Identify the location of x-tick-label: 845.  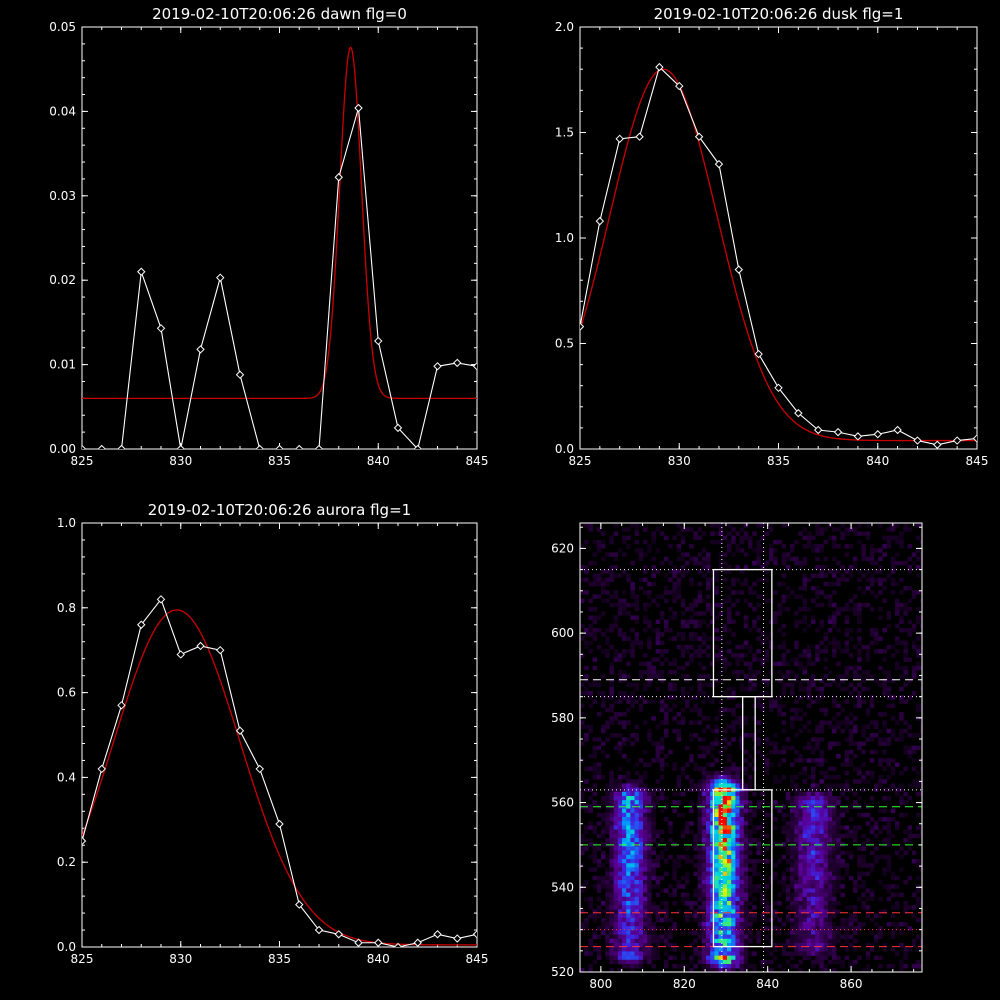
(477, 959).